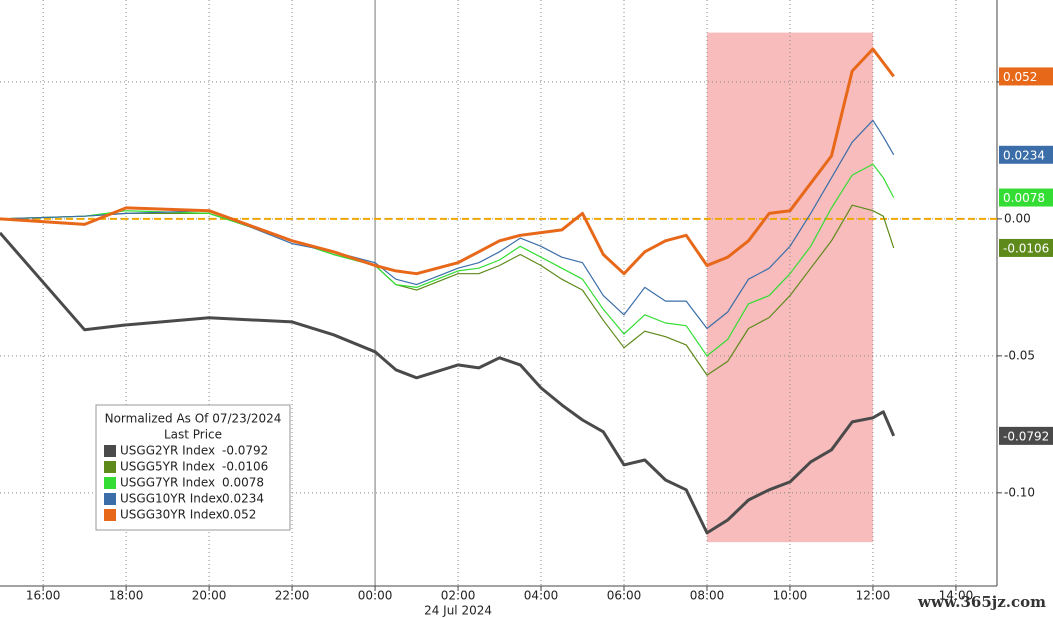 This screenshot has width=1053, height=618. What do you see at coordinates (126, 596) in the screenshot?
I see `x-tick-label: 18:00` at bounding box center [126, 596].